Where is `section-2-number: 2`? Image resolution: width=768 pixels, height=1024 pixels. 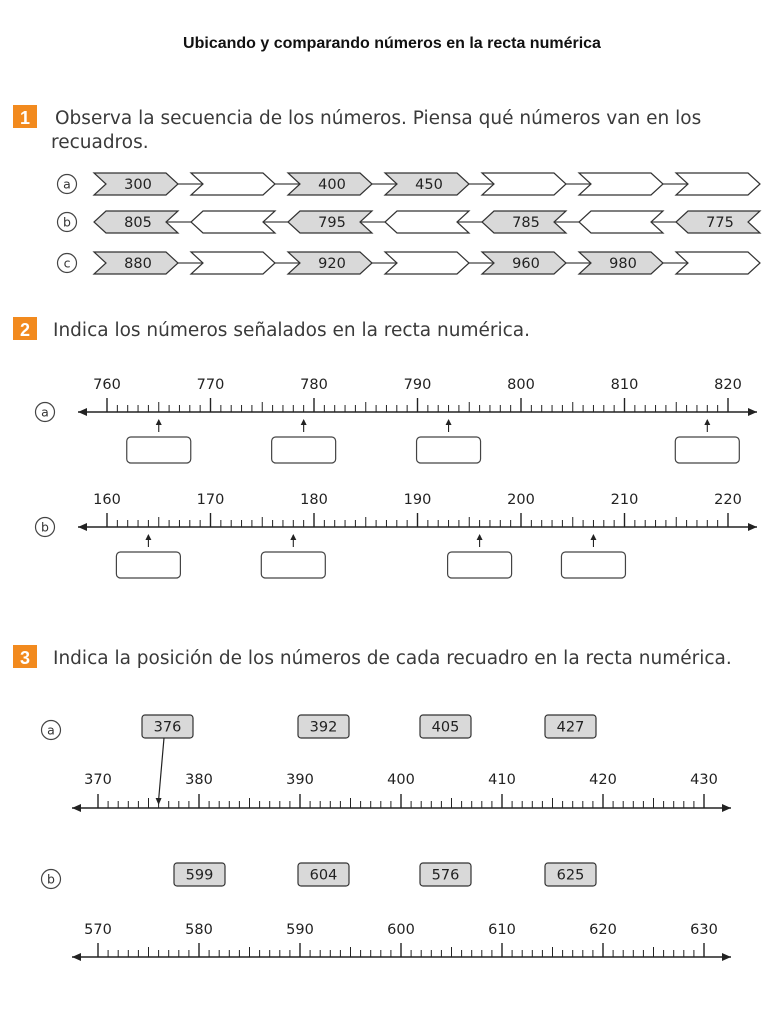
section-2-number: 2 is located at coordinates (25, 330).